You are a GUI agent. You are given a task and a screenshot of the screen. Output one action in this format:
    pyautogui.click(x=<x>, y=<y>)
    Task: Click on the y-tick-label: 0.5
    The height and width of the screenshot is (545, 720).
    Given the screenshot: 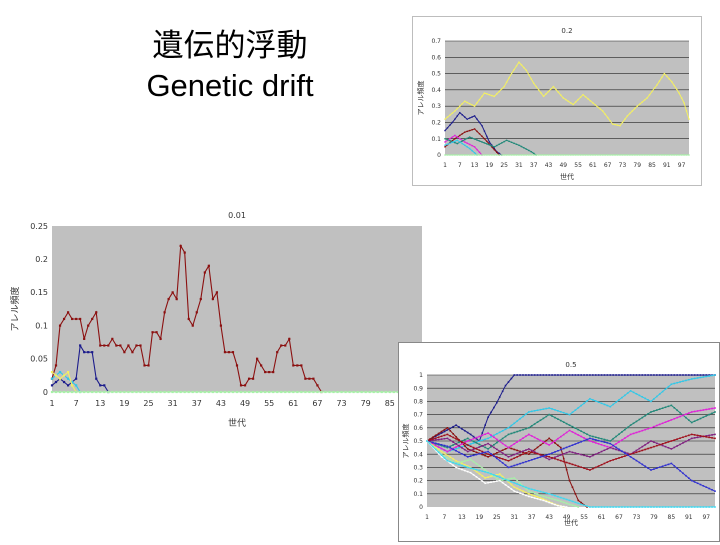 What is the action you would take?
    pyautogui.click(x=436, y=74)
    